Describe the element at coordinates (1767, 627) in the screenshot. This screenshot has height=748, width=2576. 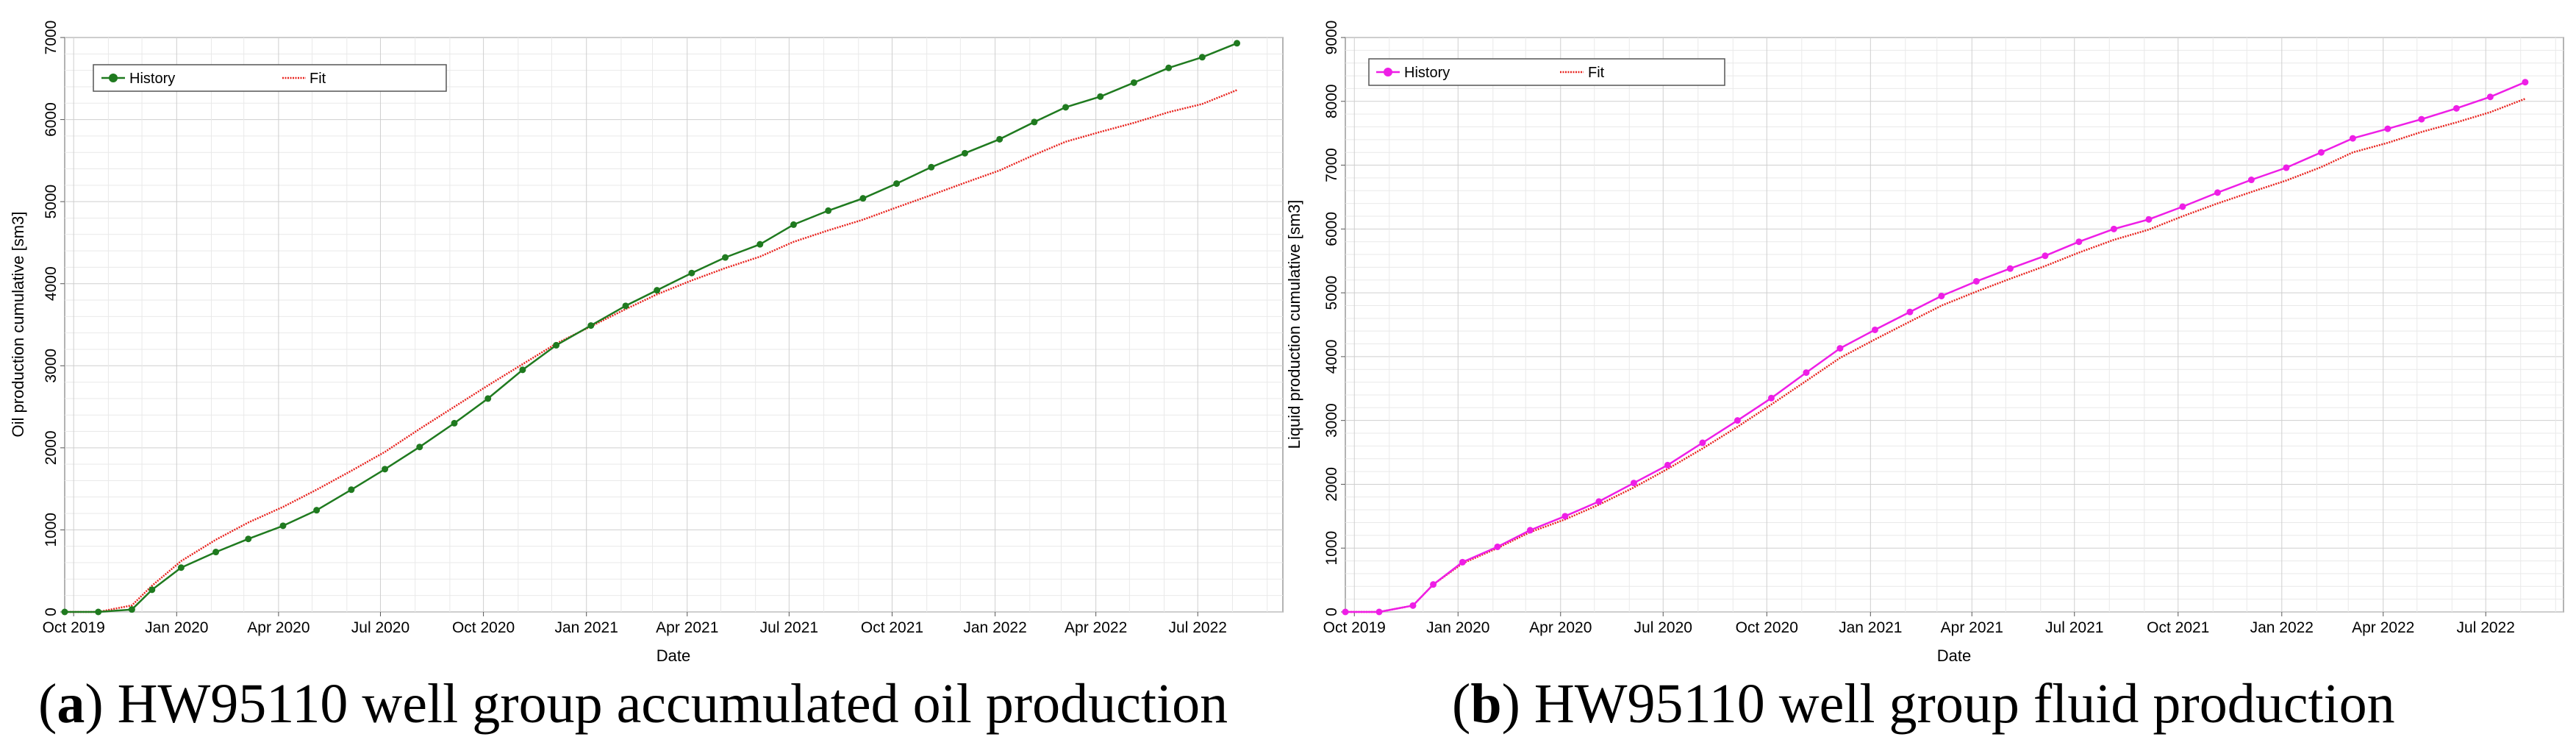
I see `x-tick-label: Oct 2020` at that location.